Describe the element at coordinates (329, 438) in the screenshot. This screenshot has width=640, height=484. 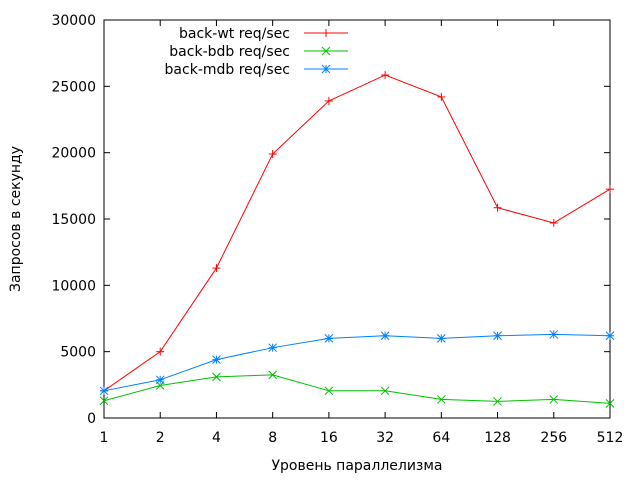
I see `x-tick-label: 16` at that location.